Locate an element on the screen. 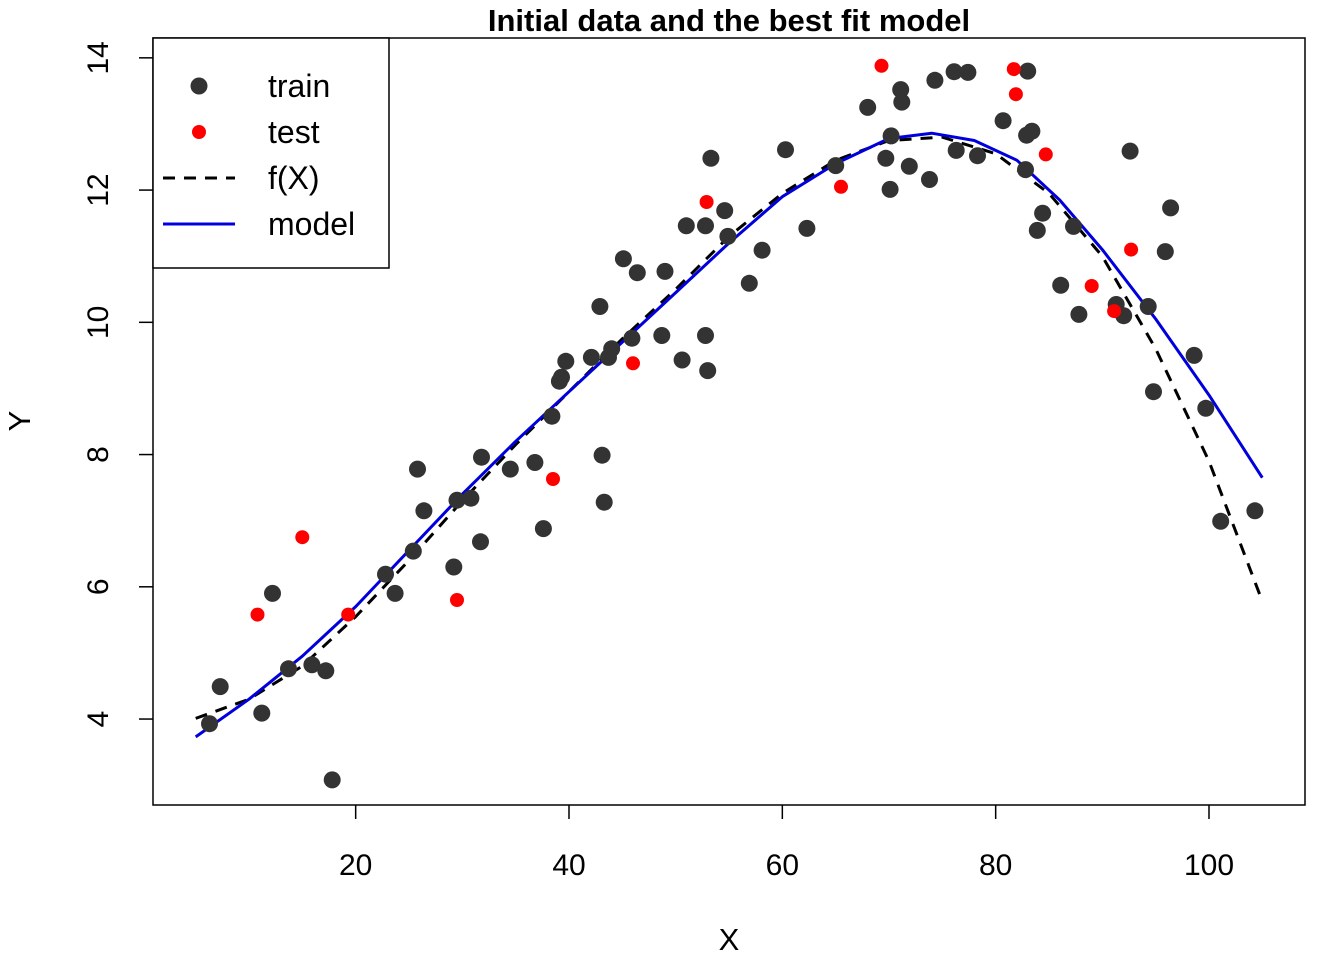 Image resolution: width=1344 pixels, height=960 pixels. legend-box is located at coordinates (271, 153).